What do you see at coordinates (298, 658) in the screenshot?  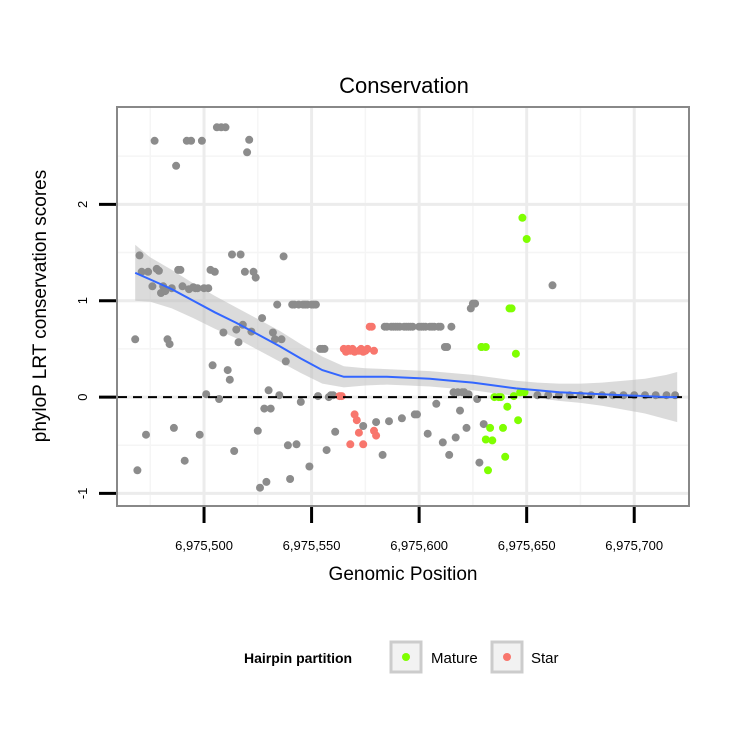 I see `legend-title: Hairpin partition` at bounding box center [298, 658].